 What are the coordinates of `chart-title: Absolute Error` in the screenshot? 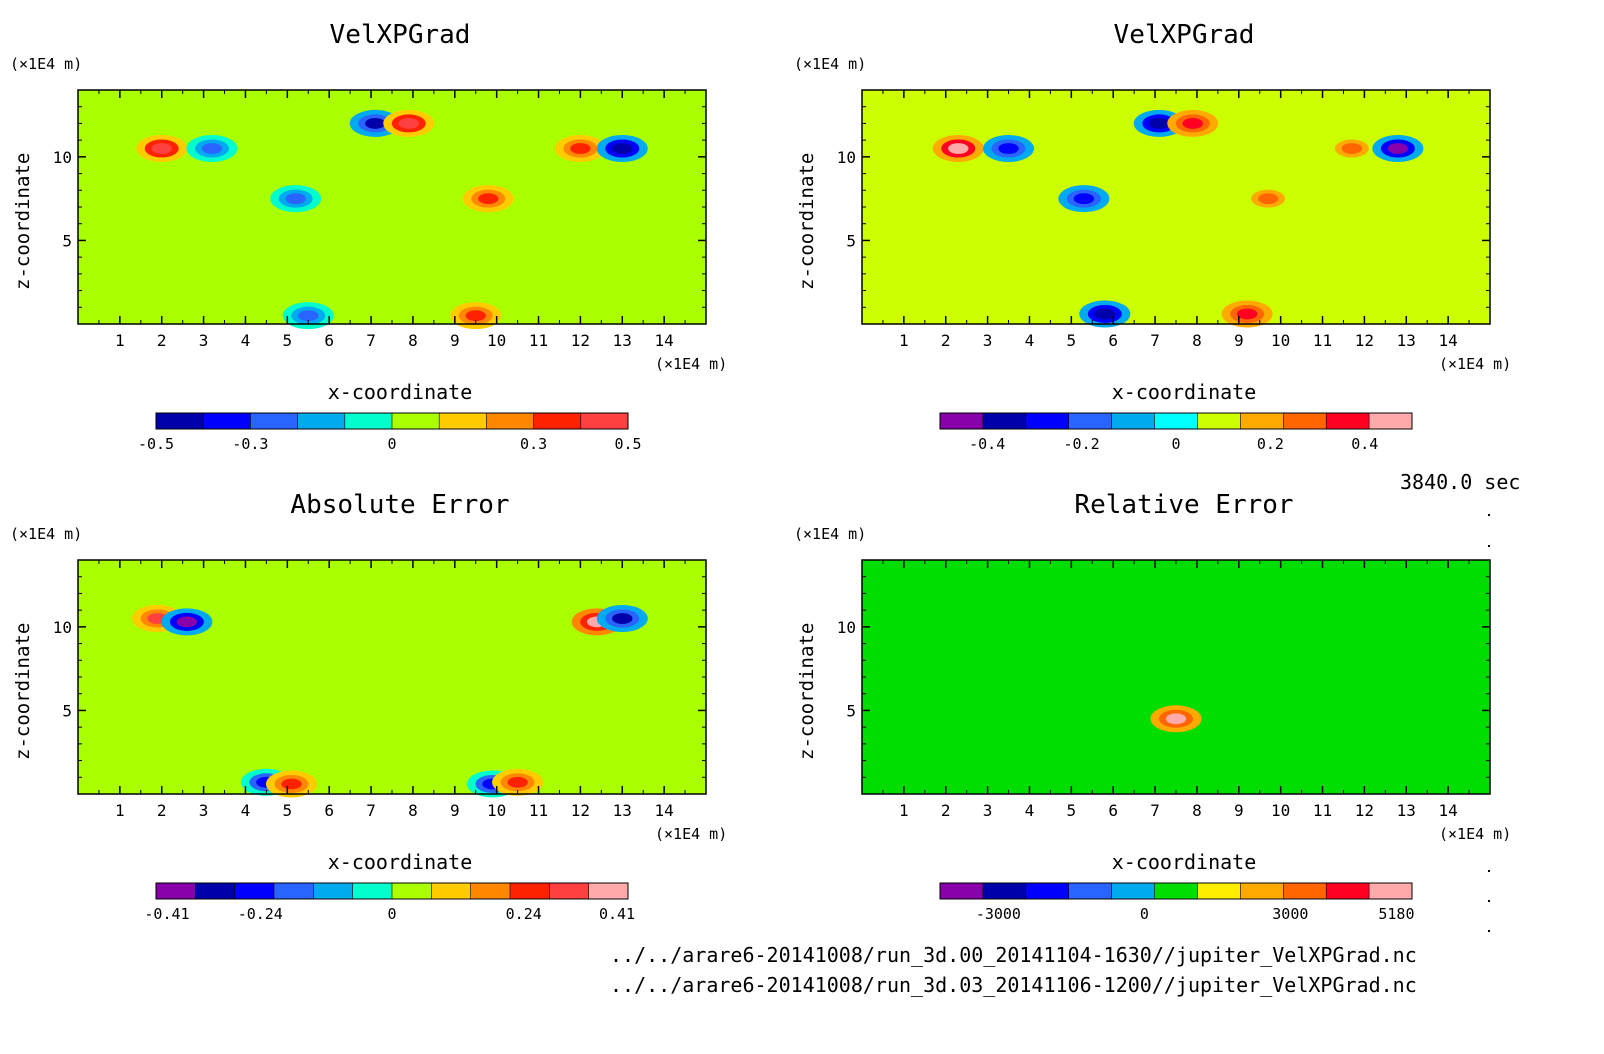 It's located at (400, 505).